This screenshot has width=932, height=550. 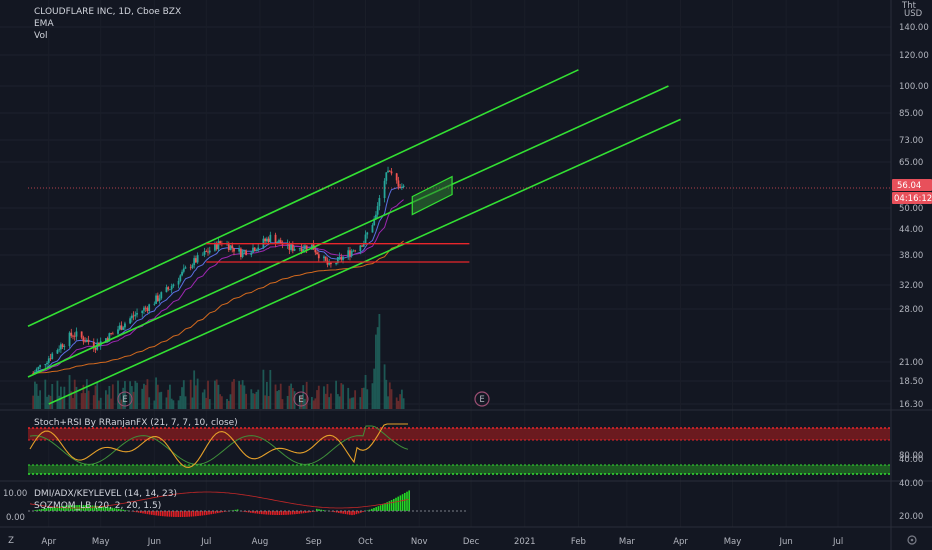 I want to click on ema-mid-line, so click(x=218, y=286).